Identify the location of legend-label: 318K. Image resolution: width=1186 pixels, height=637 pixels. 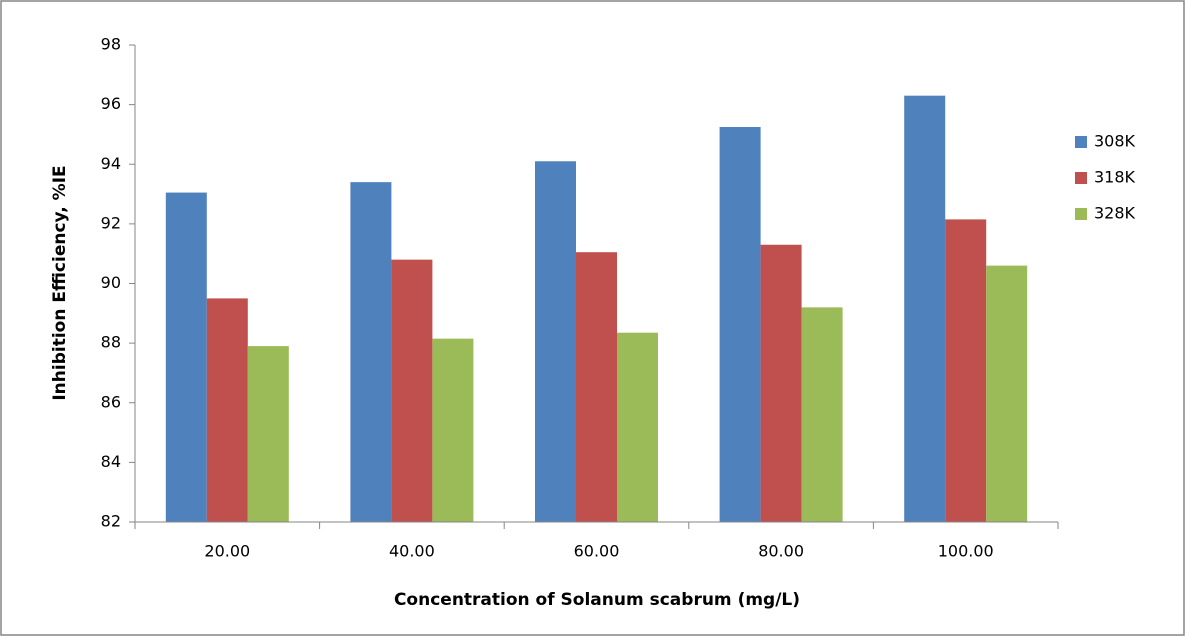
(1115, 177).